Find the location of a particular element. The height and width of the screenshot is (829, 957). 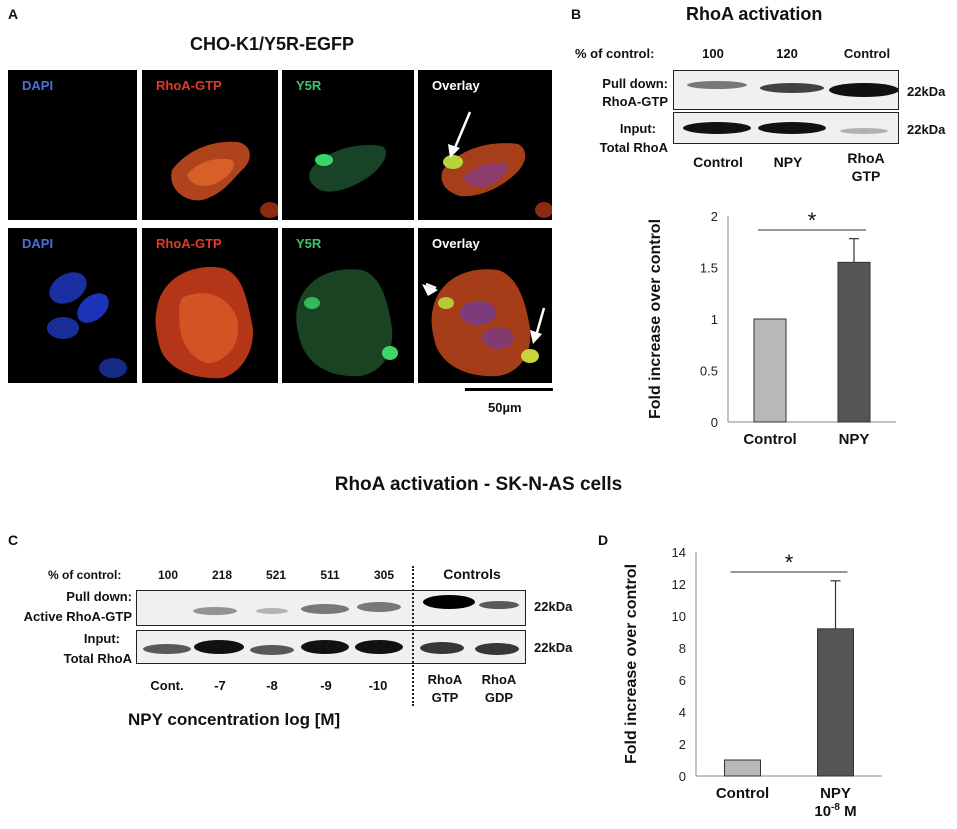

panel-b-blot-pulldown is located at coordinates (786, 90).